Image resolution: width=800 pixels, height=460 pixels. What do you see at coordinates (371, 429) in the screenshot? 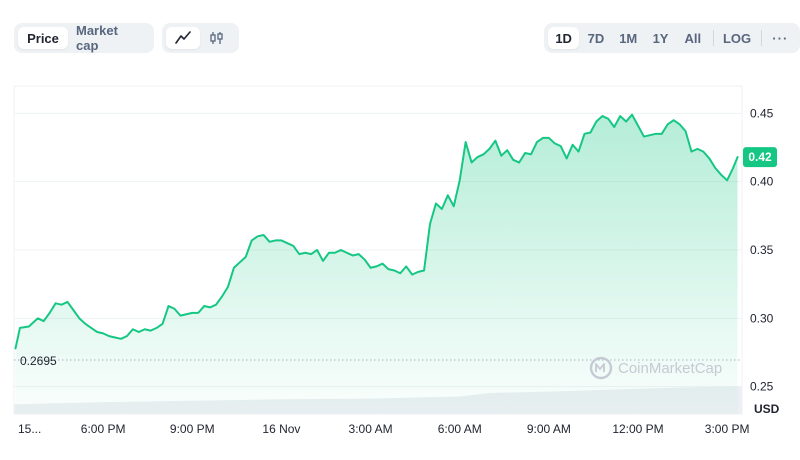
I see `x-tick-label: 3:00 AM` at bounding box center [371, 429].